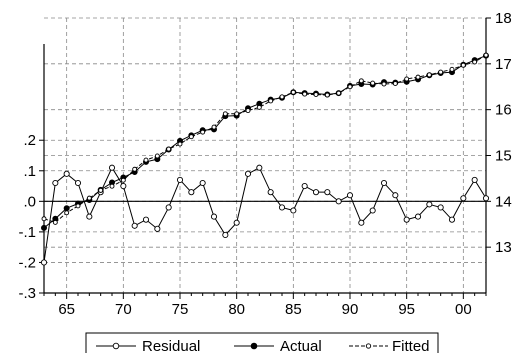 The width and height of the screenshot is (520, 353). Describe the element at coordinates (406, 309) in the screenshot. I see `x-tick-label: 95` at that location.